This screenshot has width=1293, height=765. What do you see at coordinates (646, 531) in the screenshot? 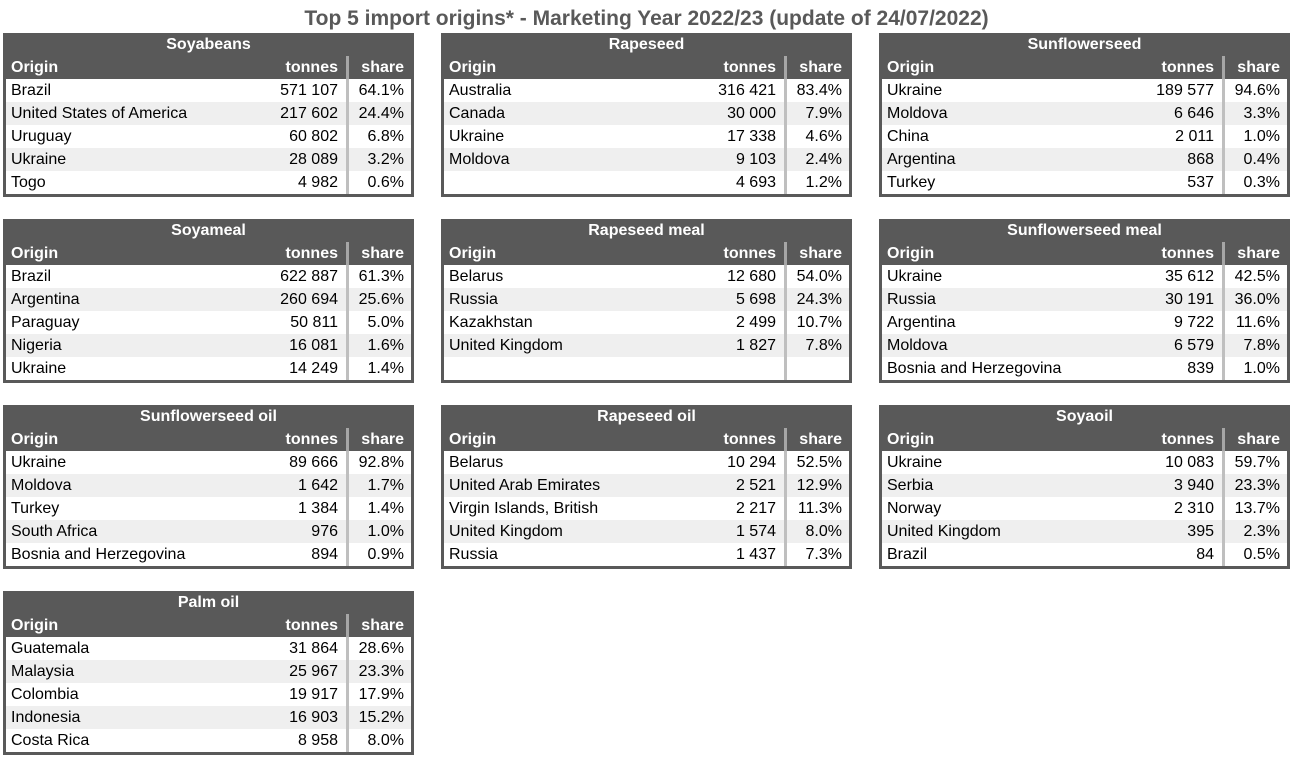
I see `table-row: United Kingdom 1 574 8.0%` at bounding box center [646, 531].